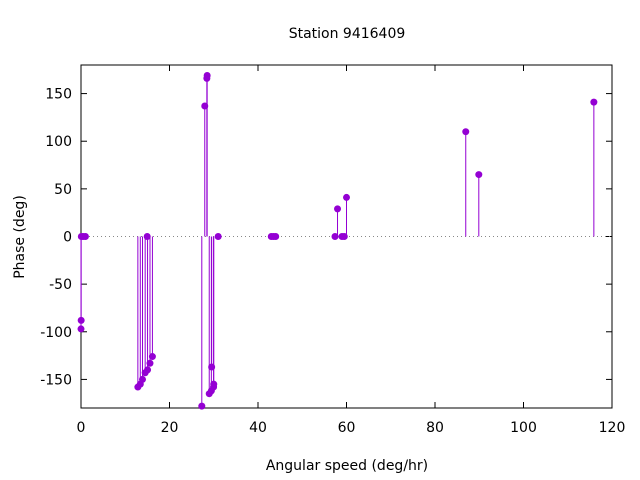  I want to click on chart-title: Station 9416409, so click(347, 34).